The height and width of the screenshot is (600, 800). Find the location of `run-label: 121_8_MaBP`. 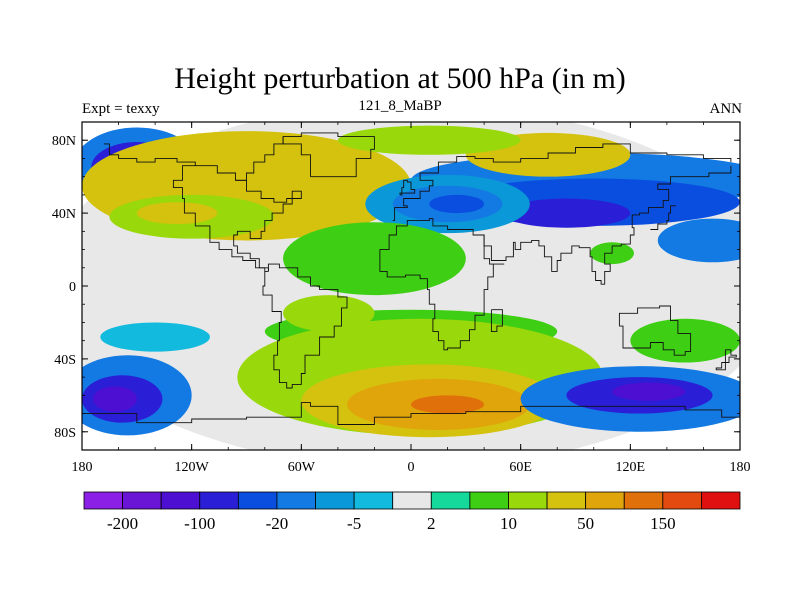

run-label: 121_8_MaBP is located at coordinates (400, 106).